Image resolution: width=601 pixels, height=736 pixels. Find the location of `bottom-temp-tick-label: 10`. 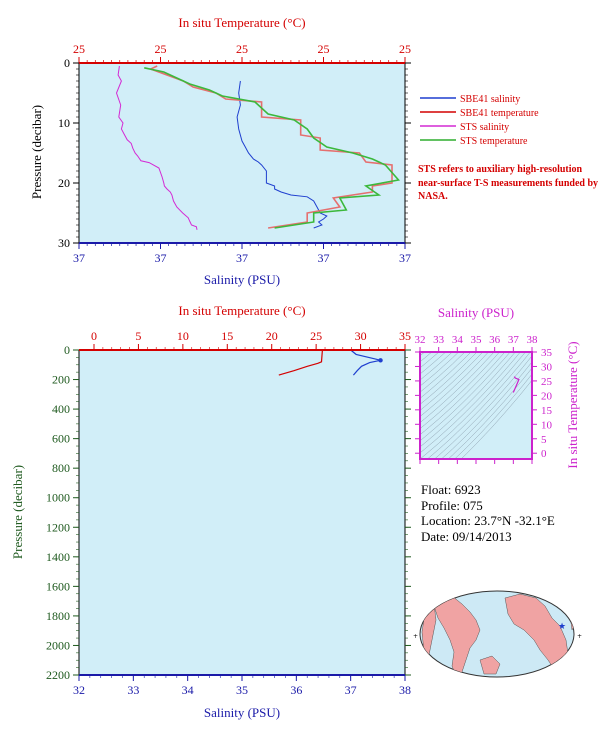

bottom-temp-tick-label: 10 is located at coordinates (183, 336).